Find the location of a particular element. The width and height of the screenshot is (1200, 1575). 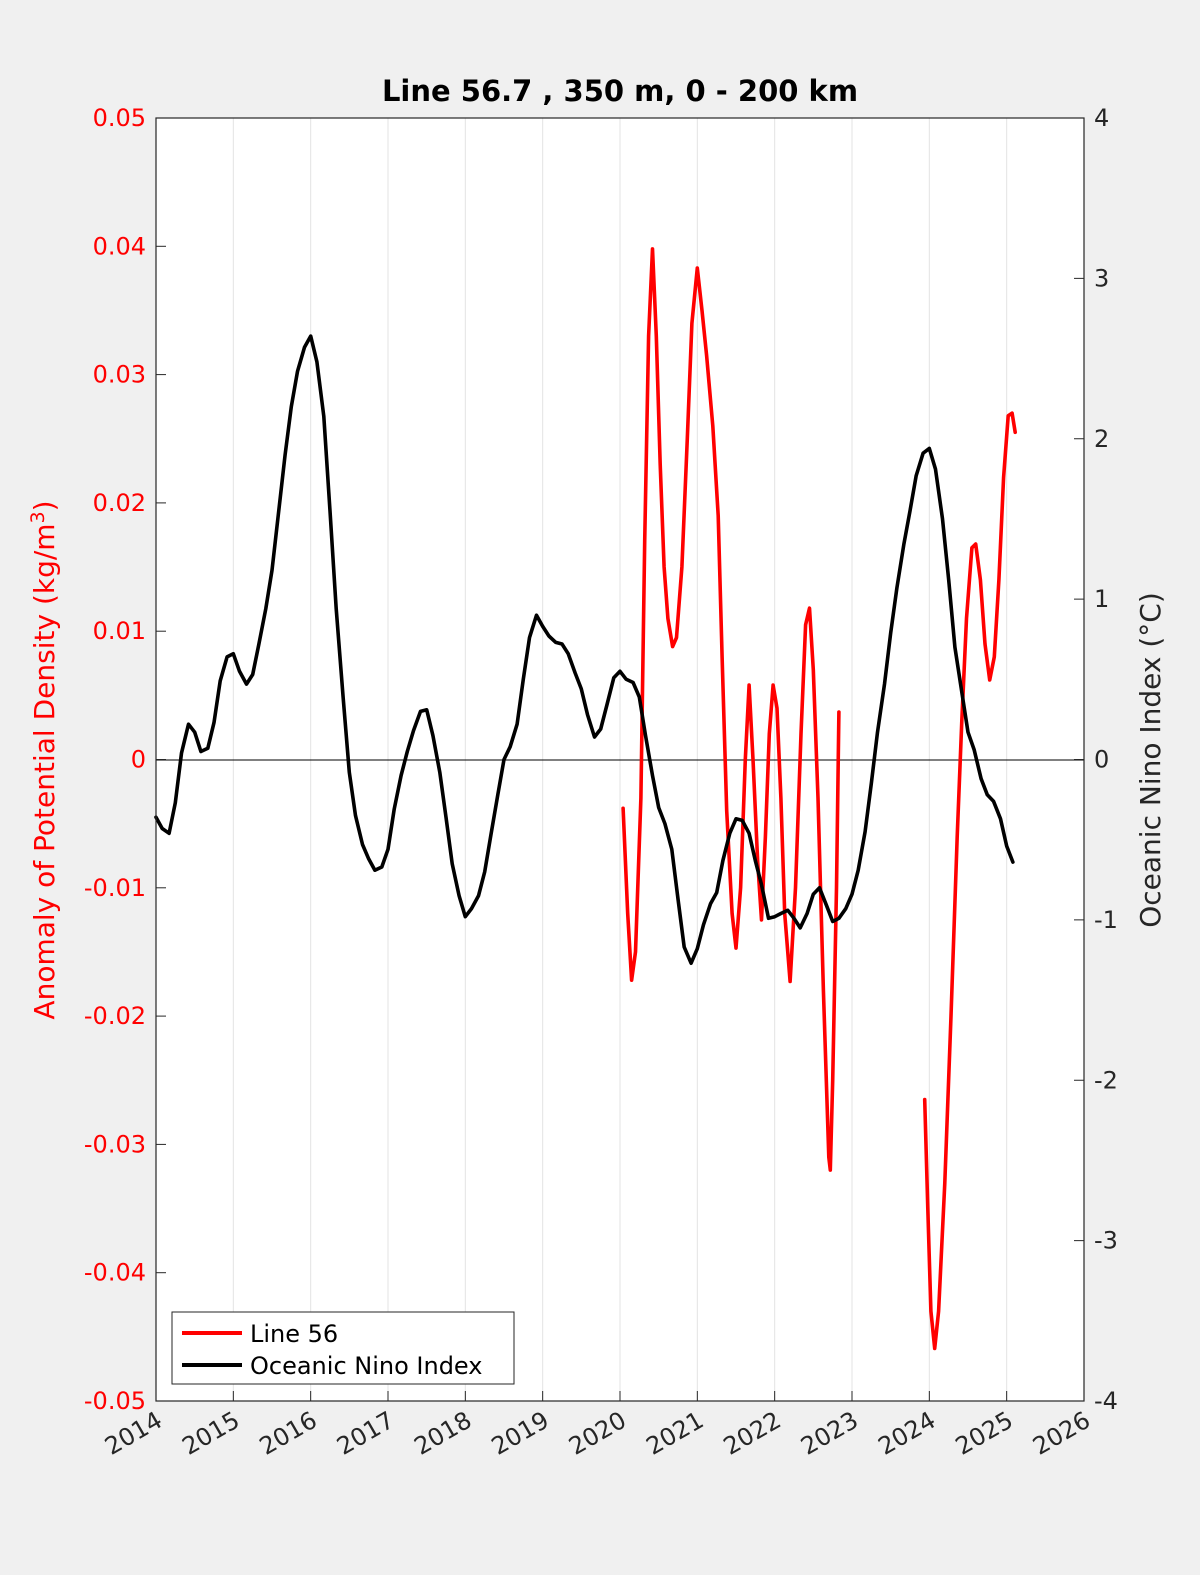

x-tick-label: 2025 is located at coordinates (984, 1433).